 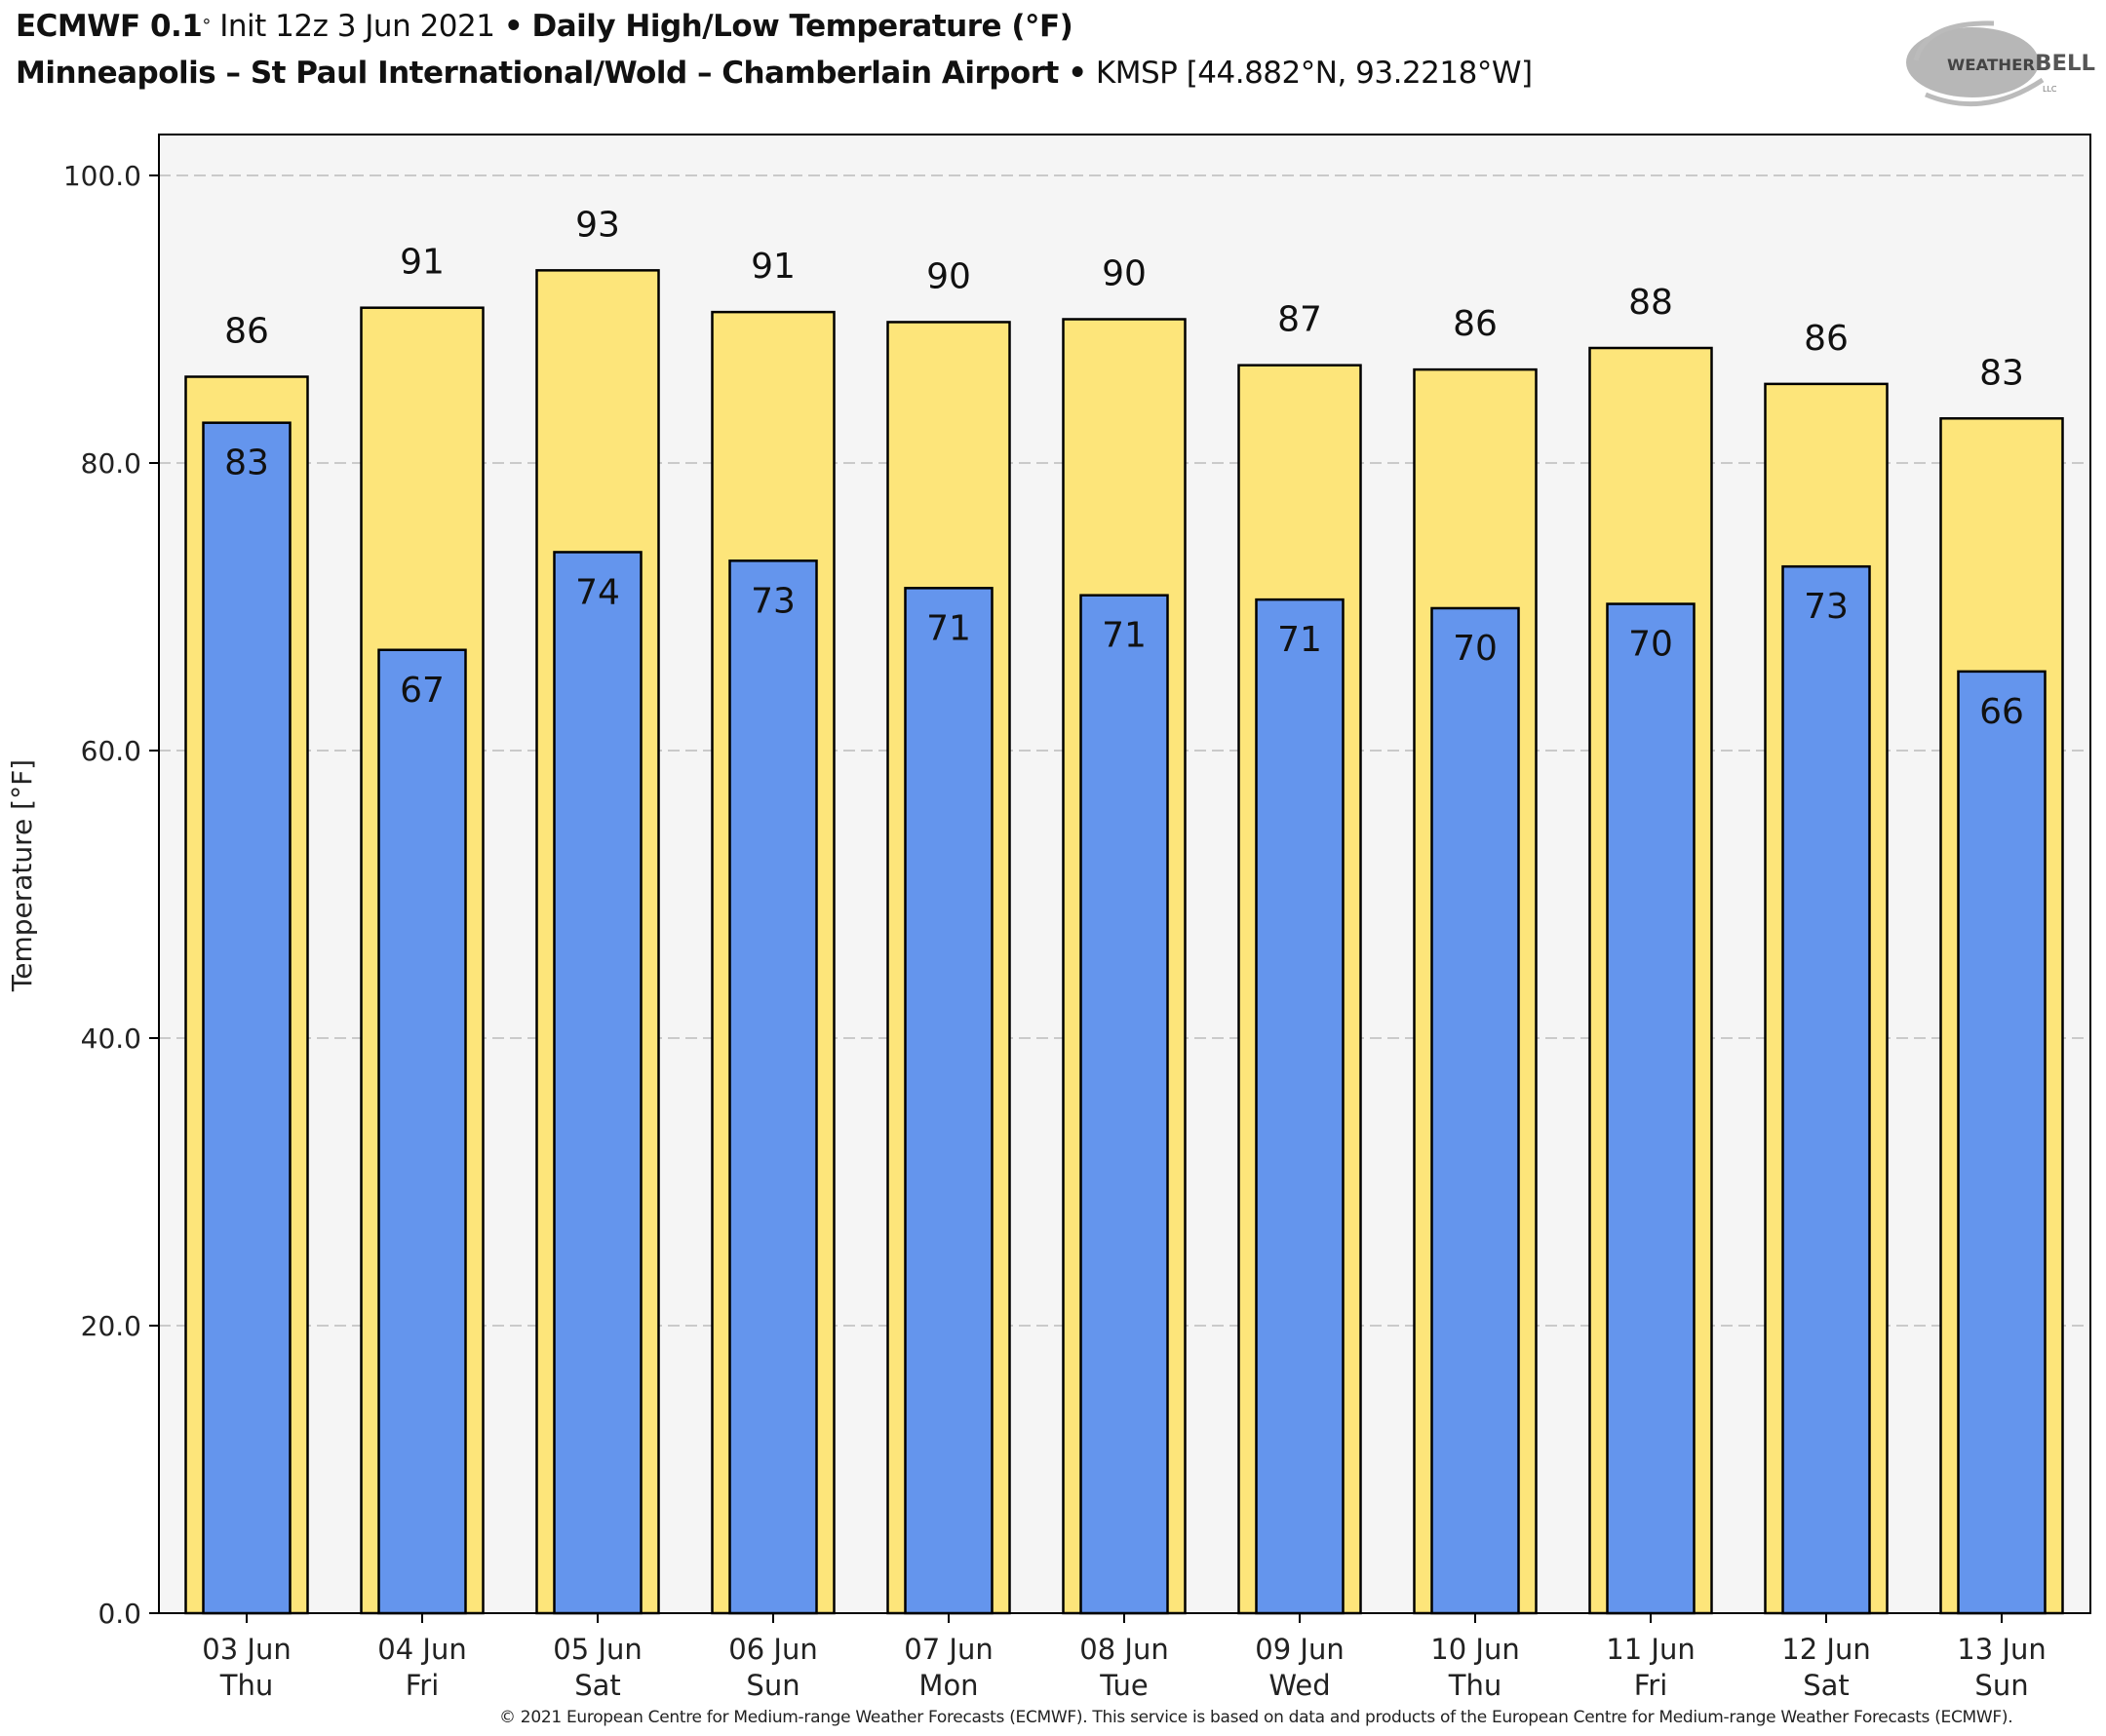 What do you see at coordinates (948, 1685) in the screenshot?
I see `x-tick-day: Mon` at bounding box center [948, 1685].